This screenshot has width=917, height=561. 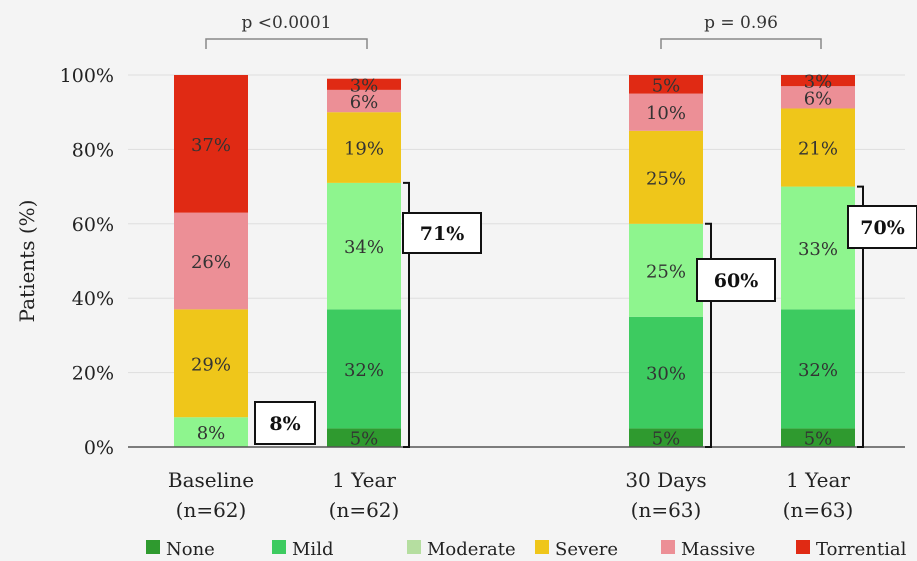 I want to click on callout-value: 71%, so click(x=442, y=234).